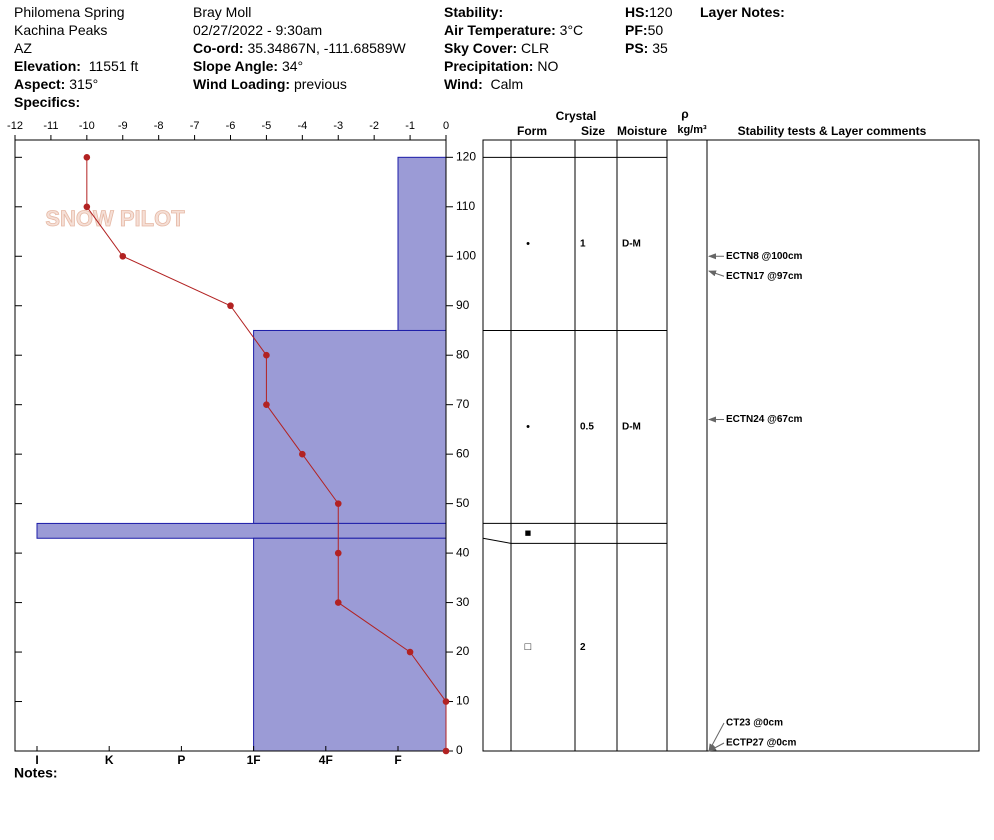  I want to click on test-label: CT23 @0cm, so click(754, 723).